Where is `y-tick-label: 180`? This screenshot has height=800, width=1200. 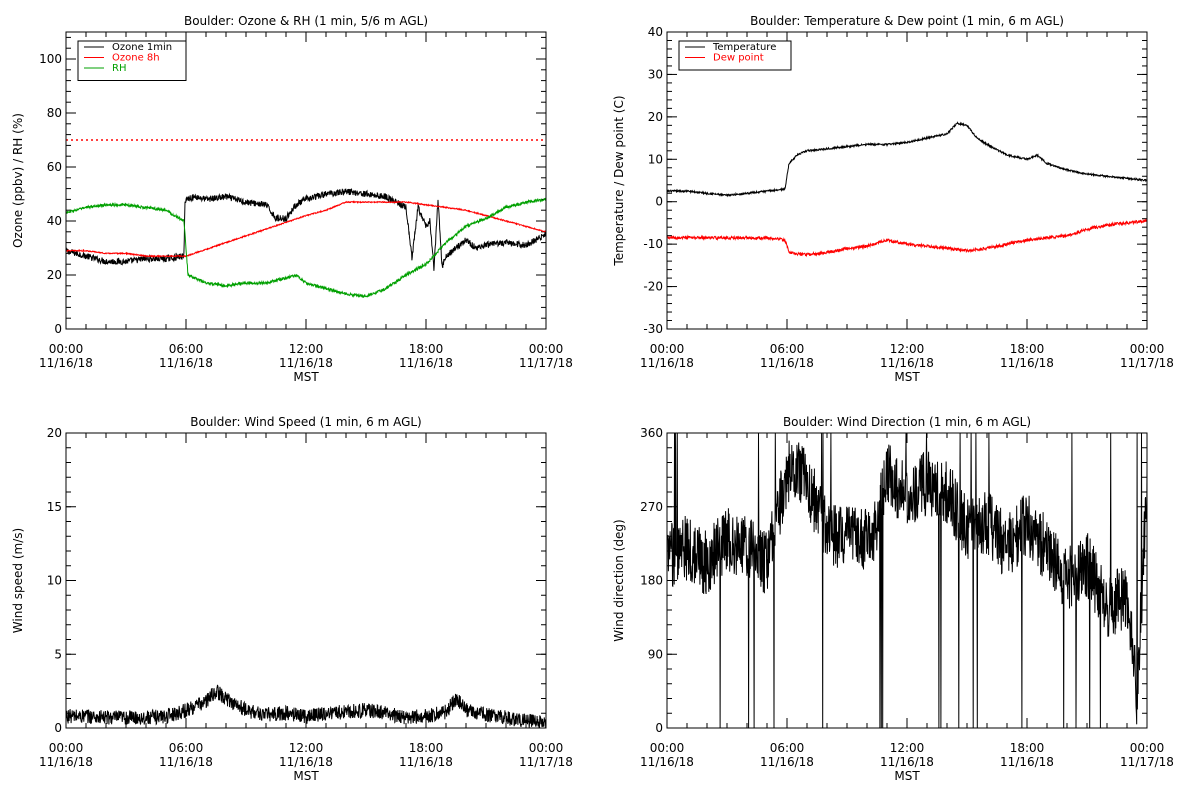
y-tick-label: 180 is located at coordinates (651, 581).